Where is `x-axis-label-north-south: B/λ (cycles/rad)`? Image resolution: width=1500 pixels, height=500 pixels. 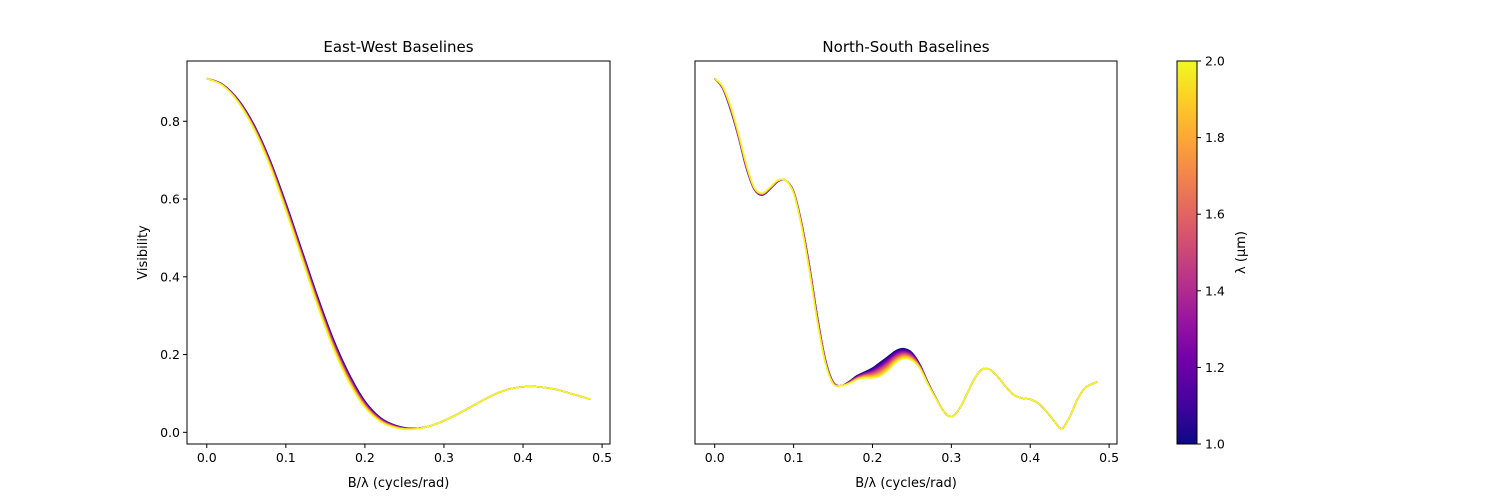 x-axis-label-north-south: B/λ (cycles/rad) is located at coordinates (906, 483).